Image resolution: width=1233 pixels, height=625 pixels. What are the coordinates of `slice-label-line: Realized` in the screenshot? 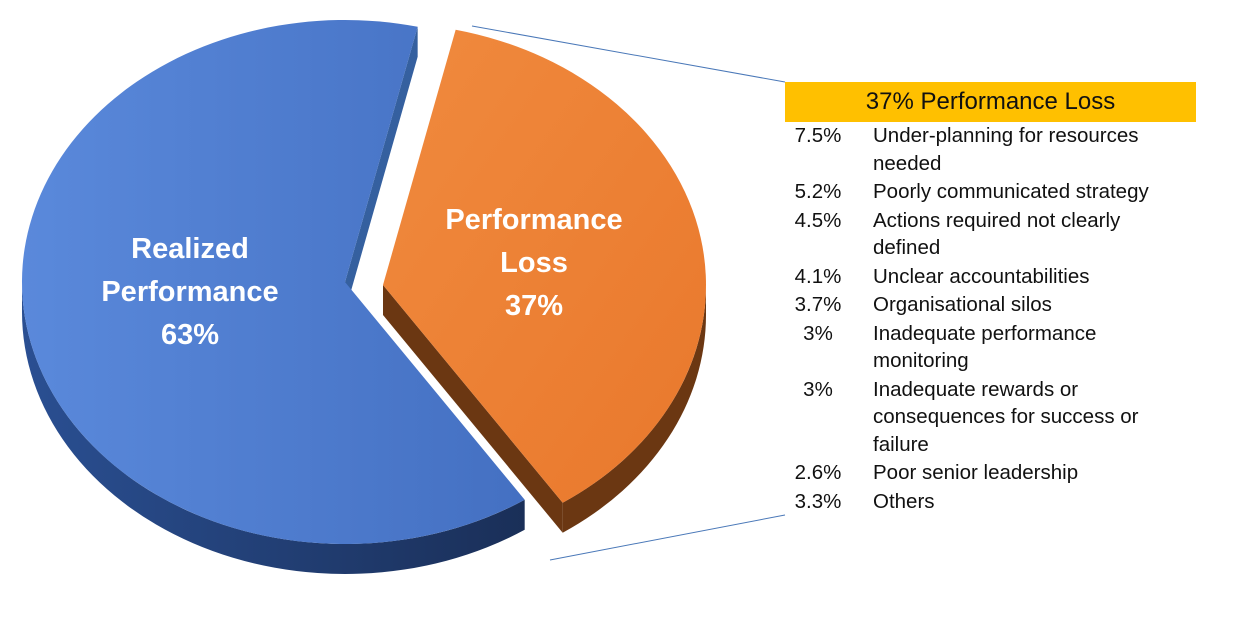 It's located at (190, 249).